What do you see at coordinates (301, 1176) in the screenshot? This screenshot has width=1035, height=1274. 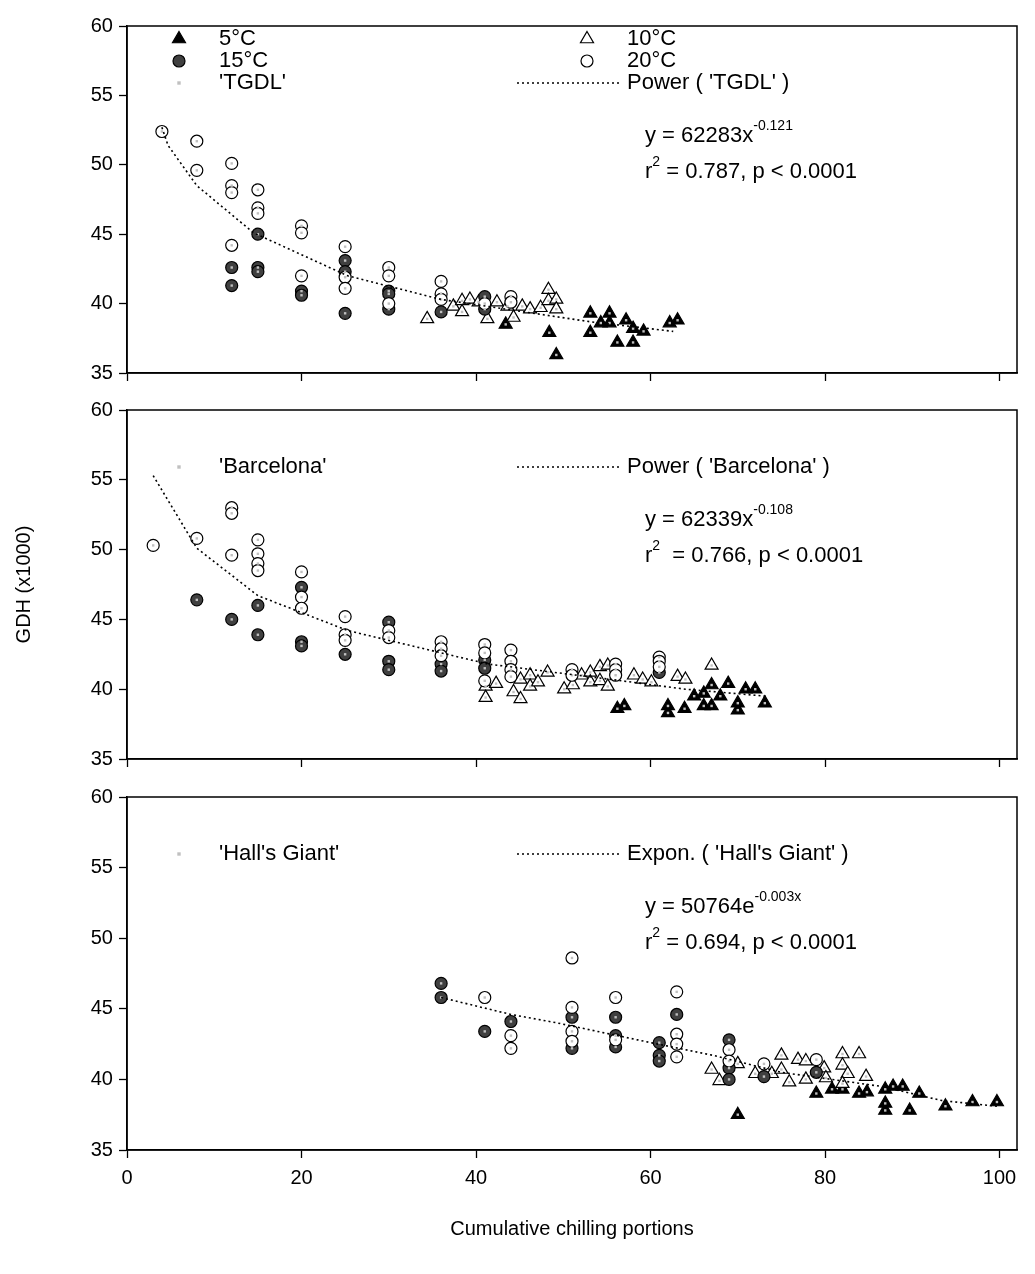 I see `x-tick-label: 20` at bounding box center [301, 1176].